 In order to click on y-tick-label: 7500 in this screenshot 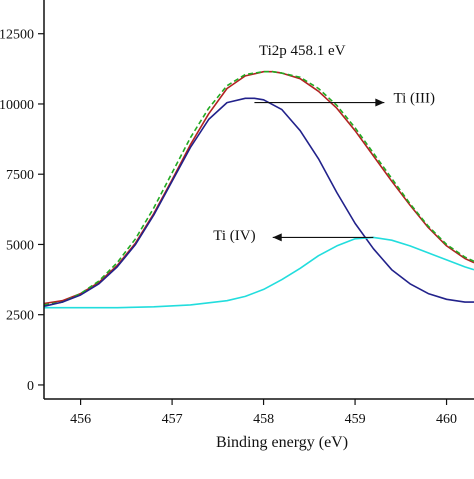, I will do `click(20, 175)`.